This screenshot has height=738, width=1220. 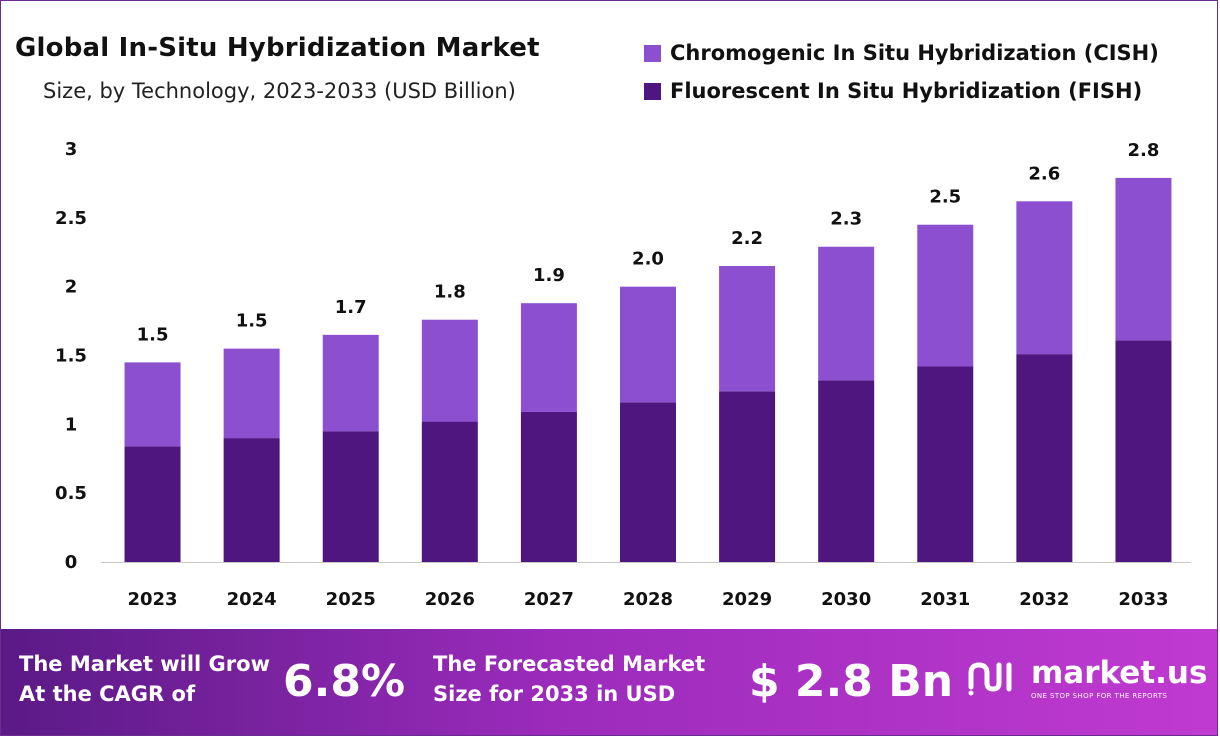 What do you see at coordinates (906, 91) in the screenshot?
I see `legend-label-fish: Fluorescent In Situ Hybridization (FISH)` at bounding box center [906, 91].